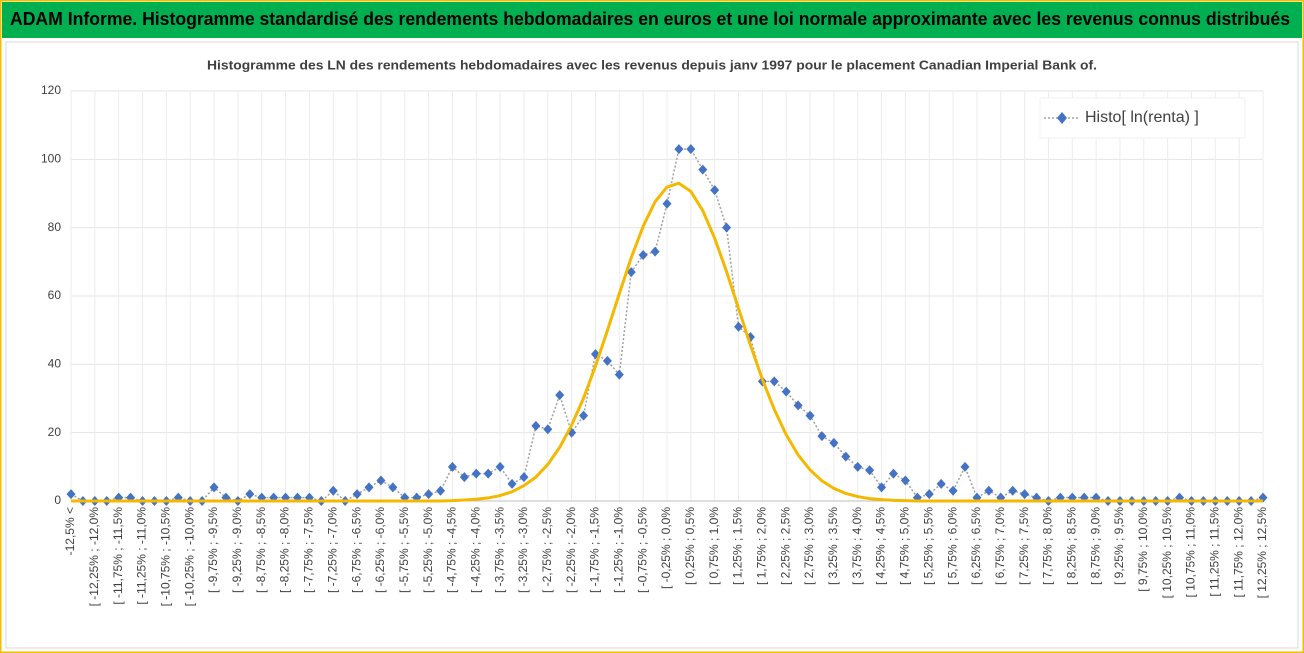 The height and width of the screenshot is (653, 1304). I want to click on x-tick-label: [ 3,25% ; 3,5%, so click(833, 546).